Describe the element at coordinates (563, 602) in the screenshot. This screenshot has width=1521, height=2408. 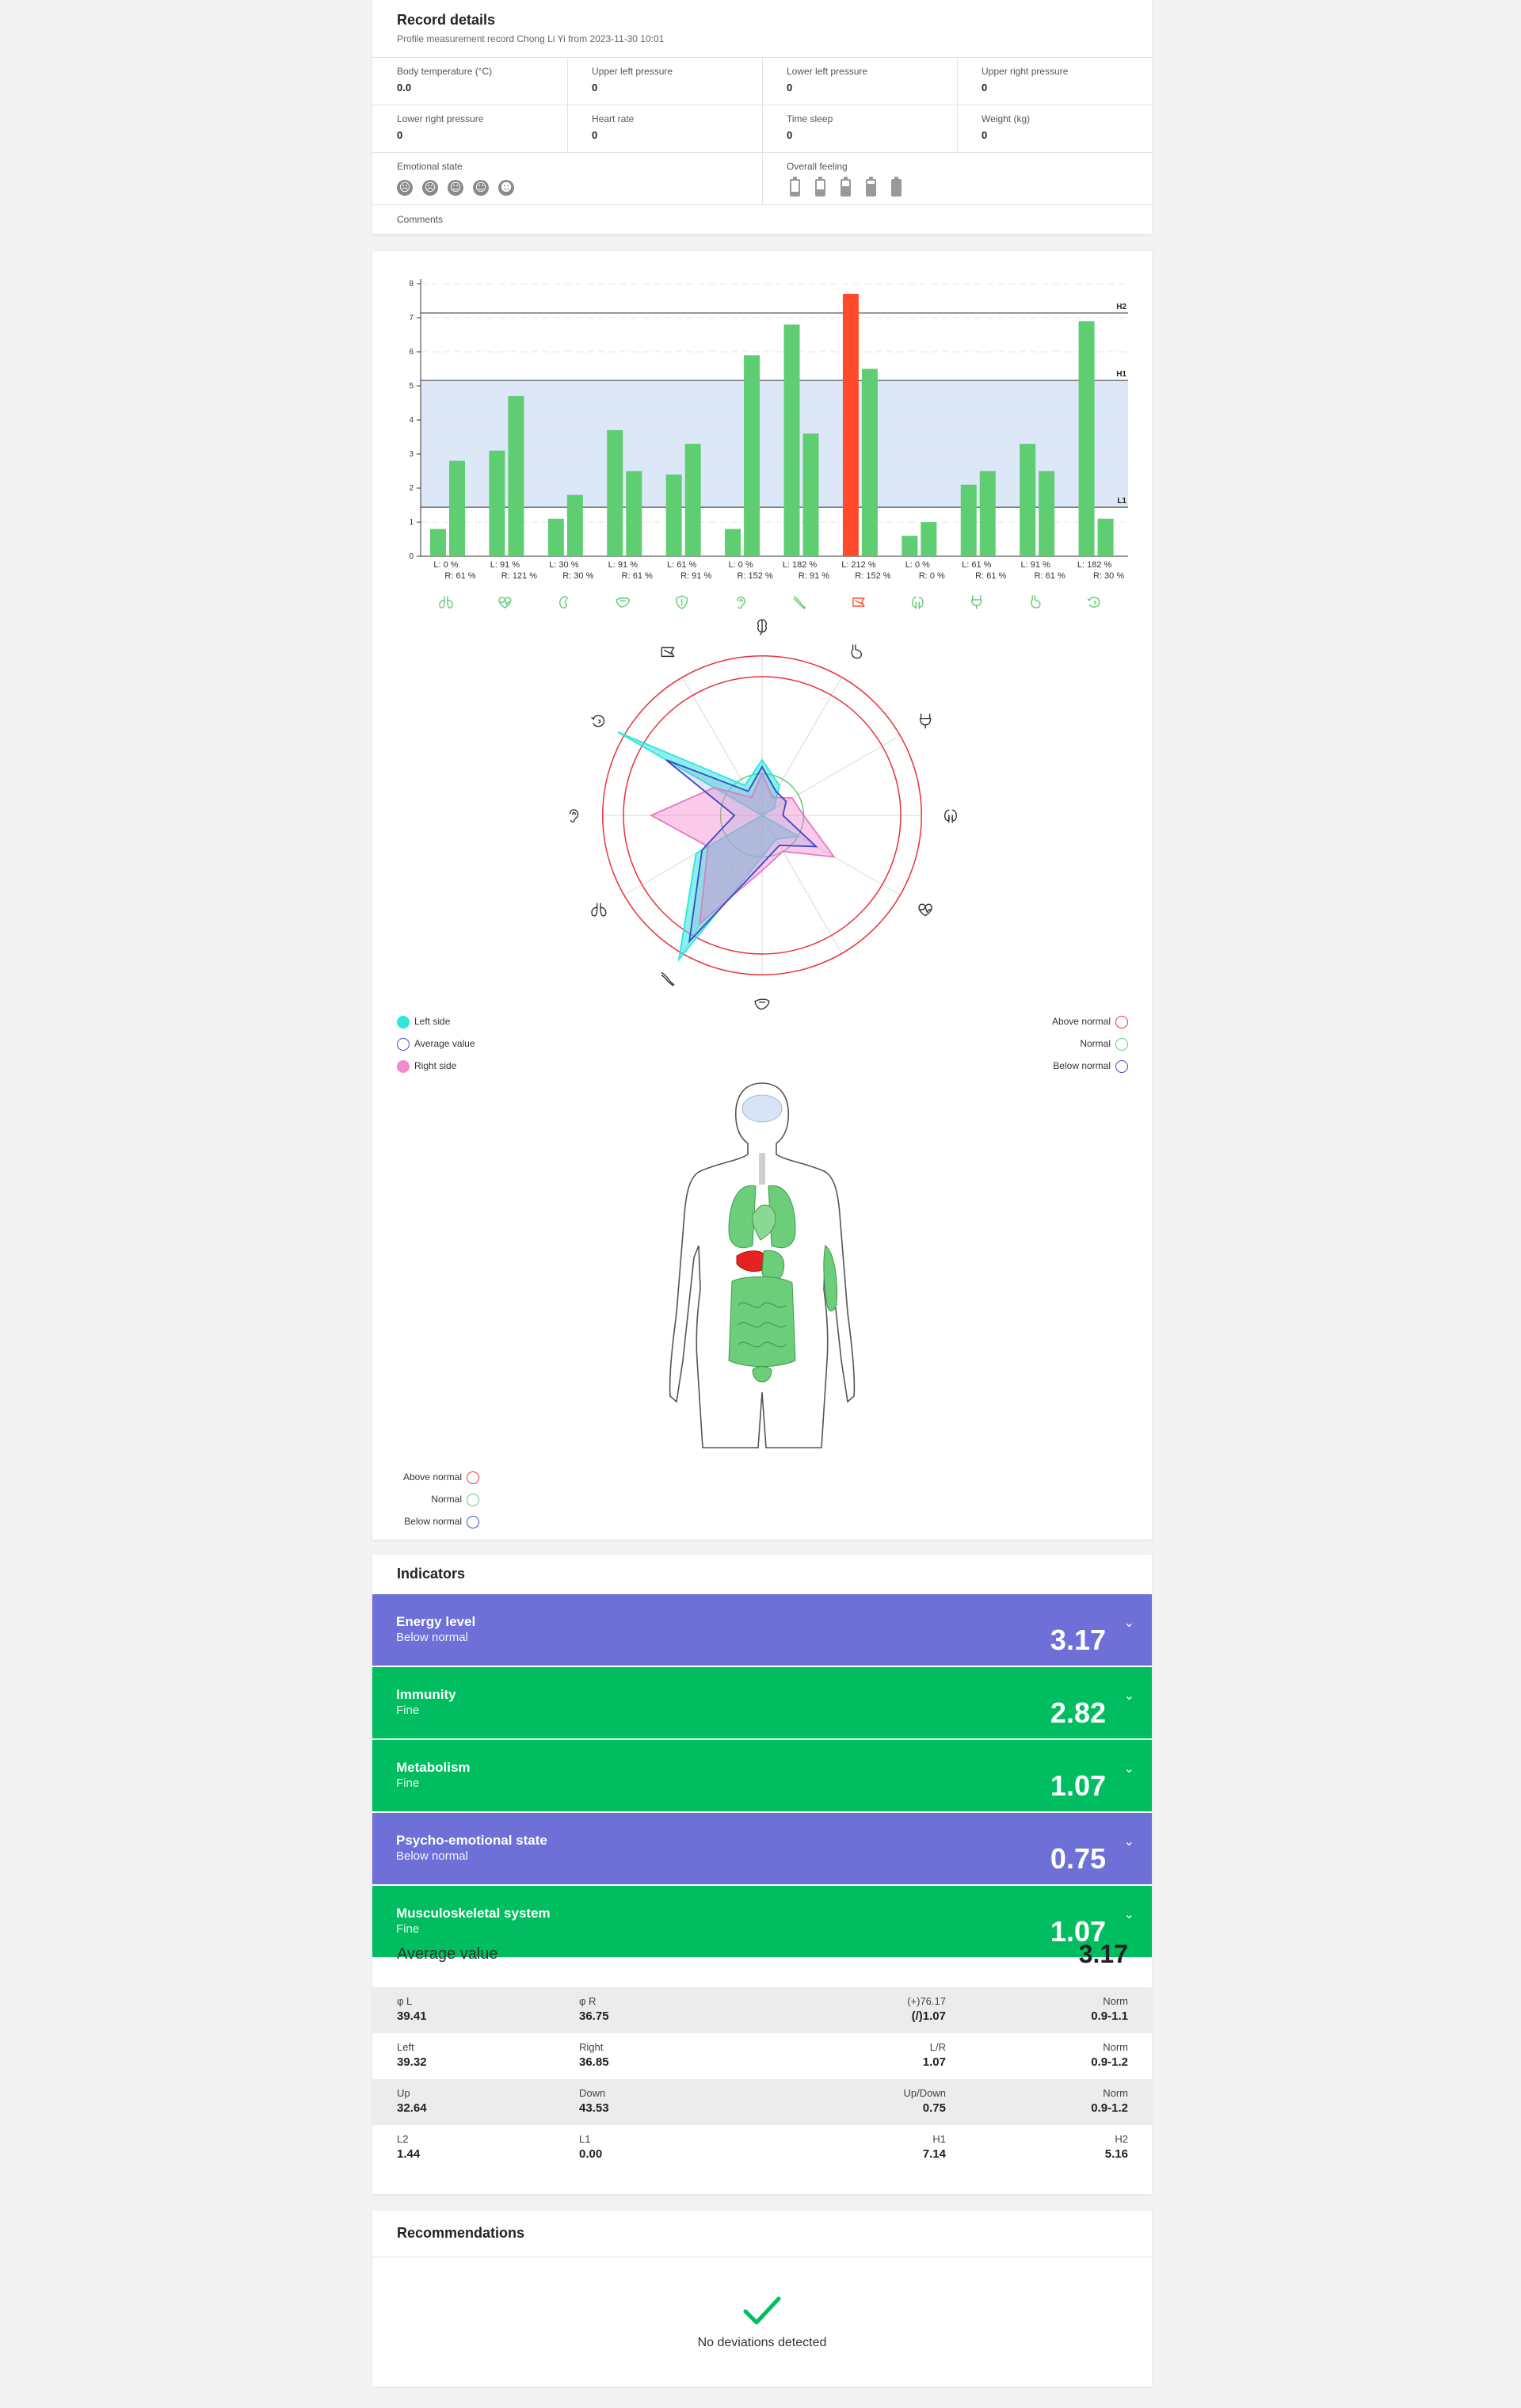
I see `kidney-icon` at that location.